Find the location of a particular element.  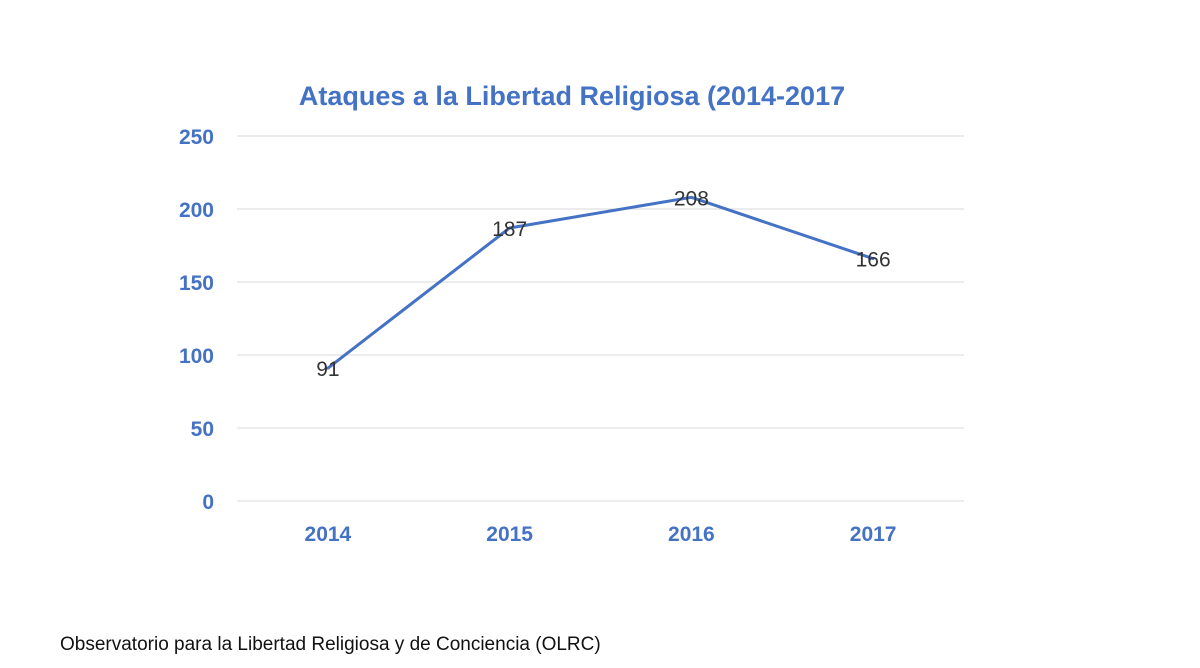

y-tick-label: 150 is located at coordinates (196, 283).